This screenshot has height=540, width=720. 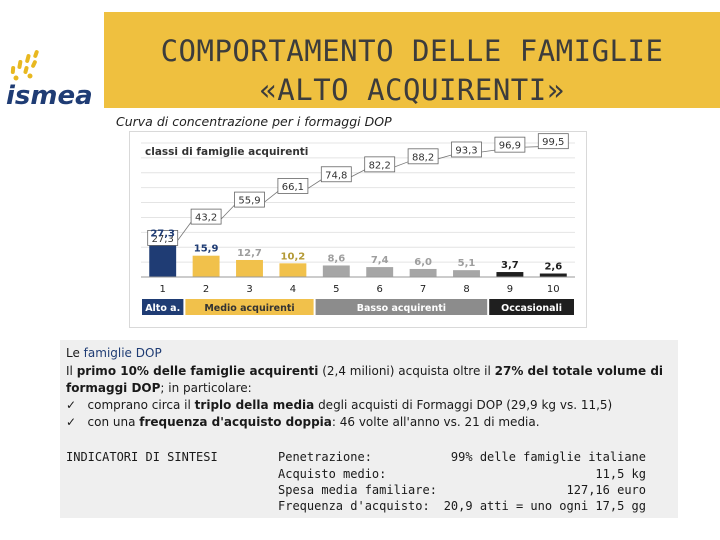 What do you see at coordinates (49, 95) in the screenshot?
I see `logo-wordmark: ismea` at bounding box center [49, 95].